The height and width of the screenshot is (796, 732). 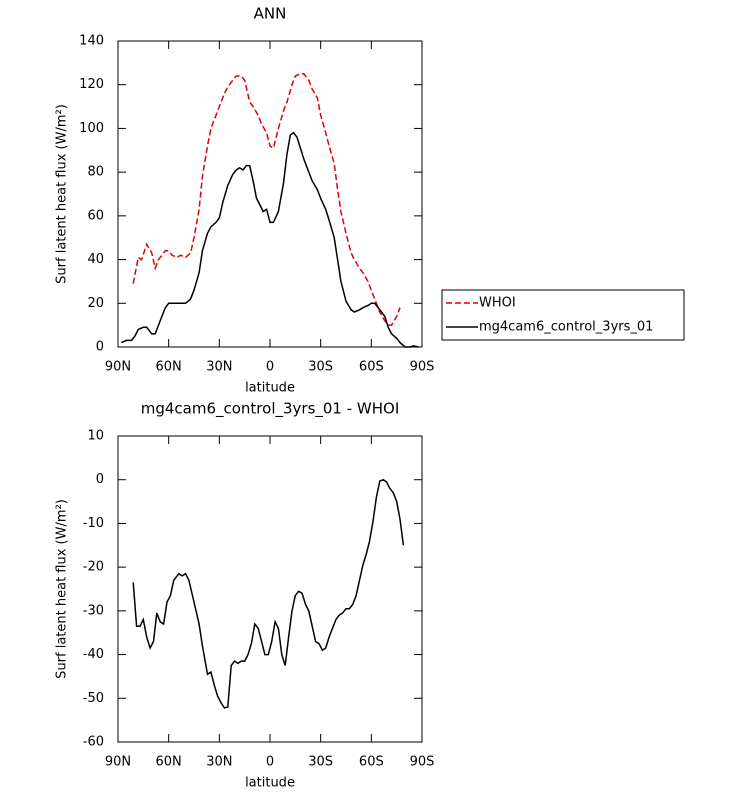 What do you see at coordinates (95, 259) in the screenshot?
I see `y-tick-label: 40` at bounding box center [95, 259].